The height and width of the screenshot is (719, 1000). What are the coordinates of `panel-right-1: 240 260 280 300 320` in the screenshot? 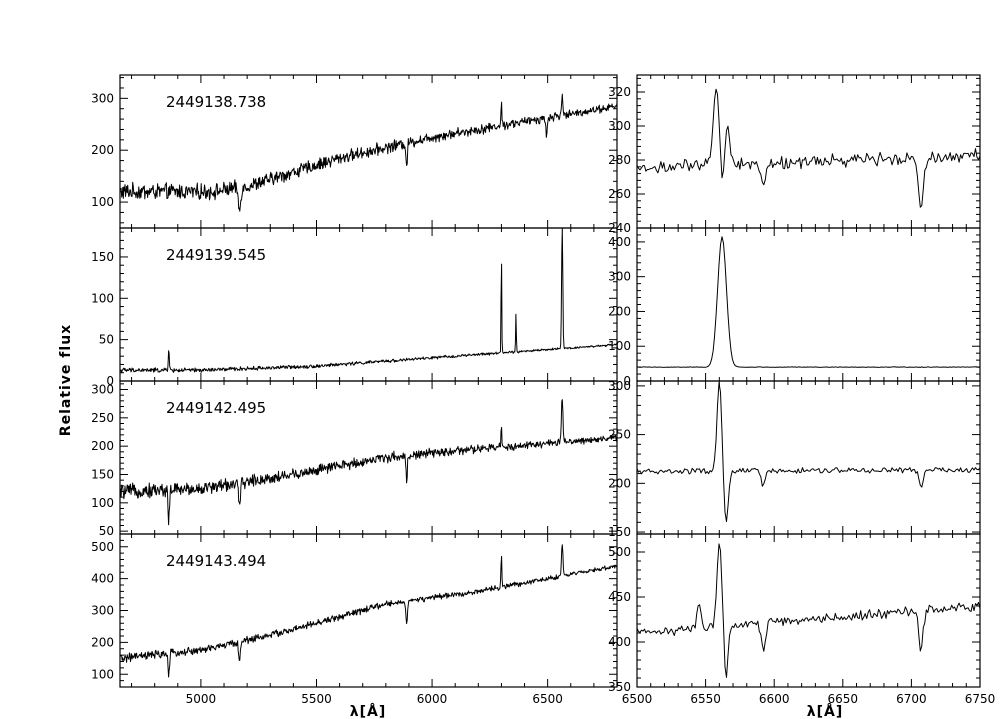 It's located at (794, 154).